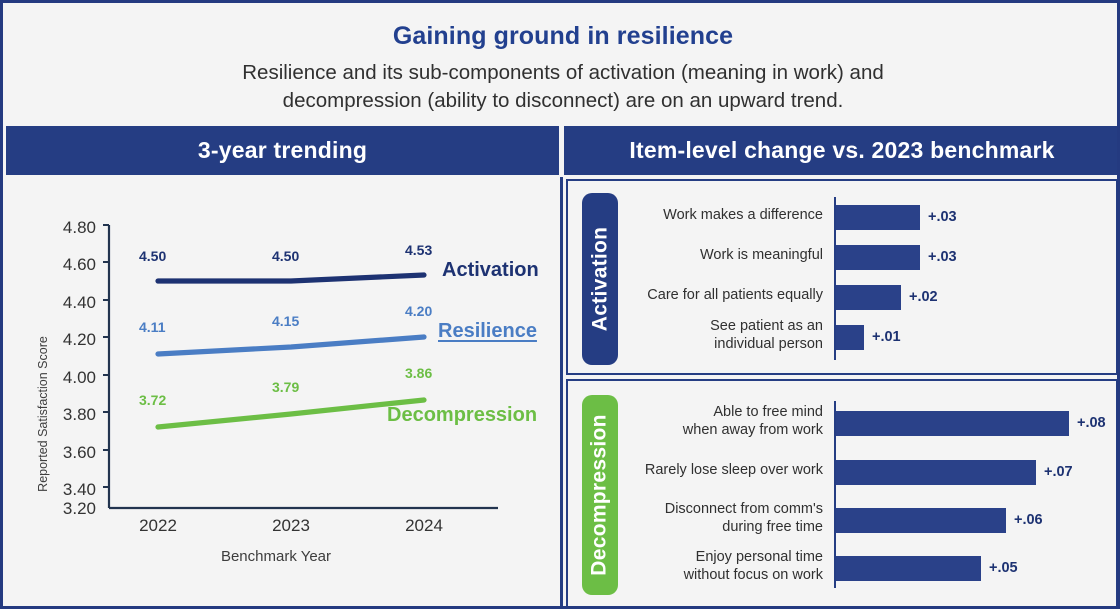  Describe the element at coordinates (276, 556) in the screenshot. I see `x-axis-title: Benchmark Year` at that location.